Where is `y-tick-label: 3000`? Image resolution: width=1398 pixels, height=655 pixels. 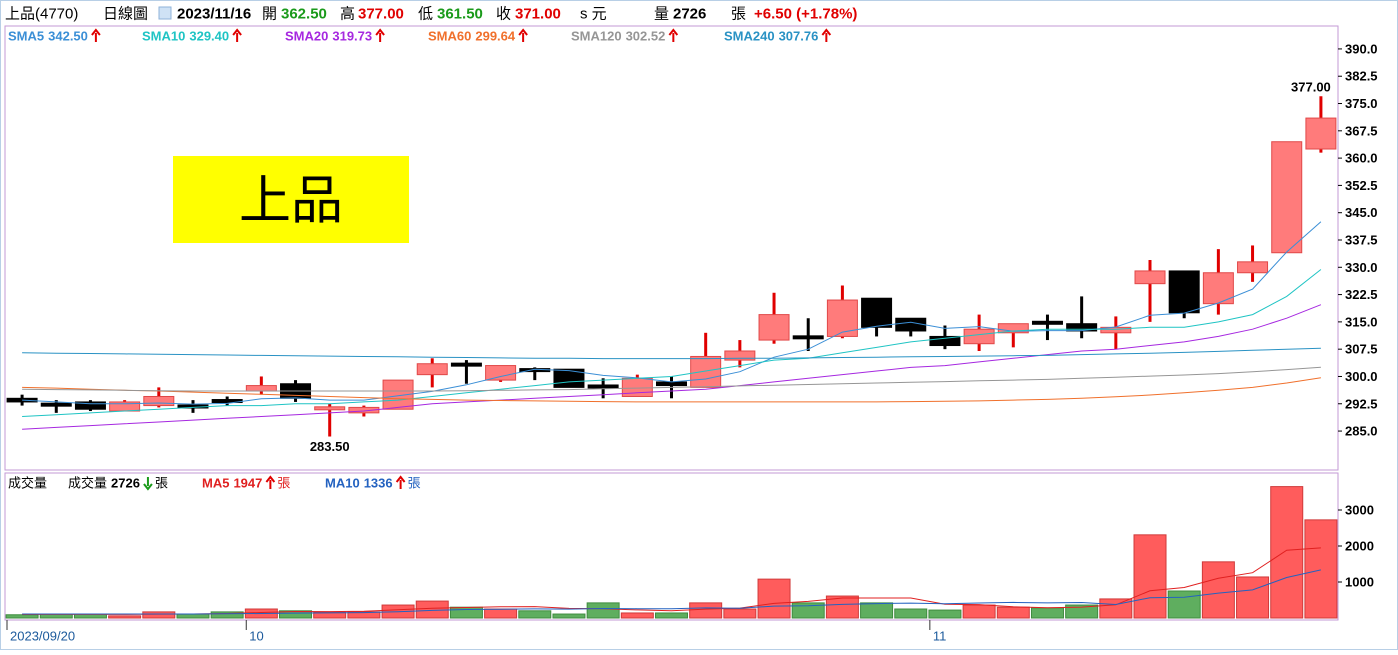 y-tick-label: 3000 is located at coordinates (1359, 510).